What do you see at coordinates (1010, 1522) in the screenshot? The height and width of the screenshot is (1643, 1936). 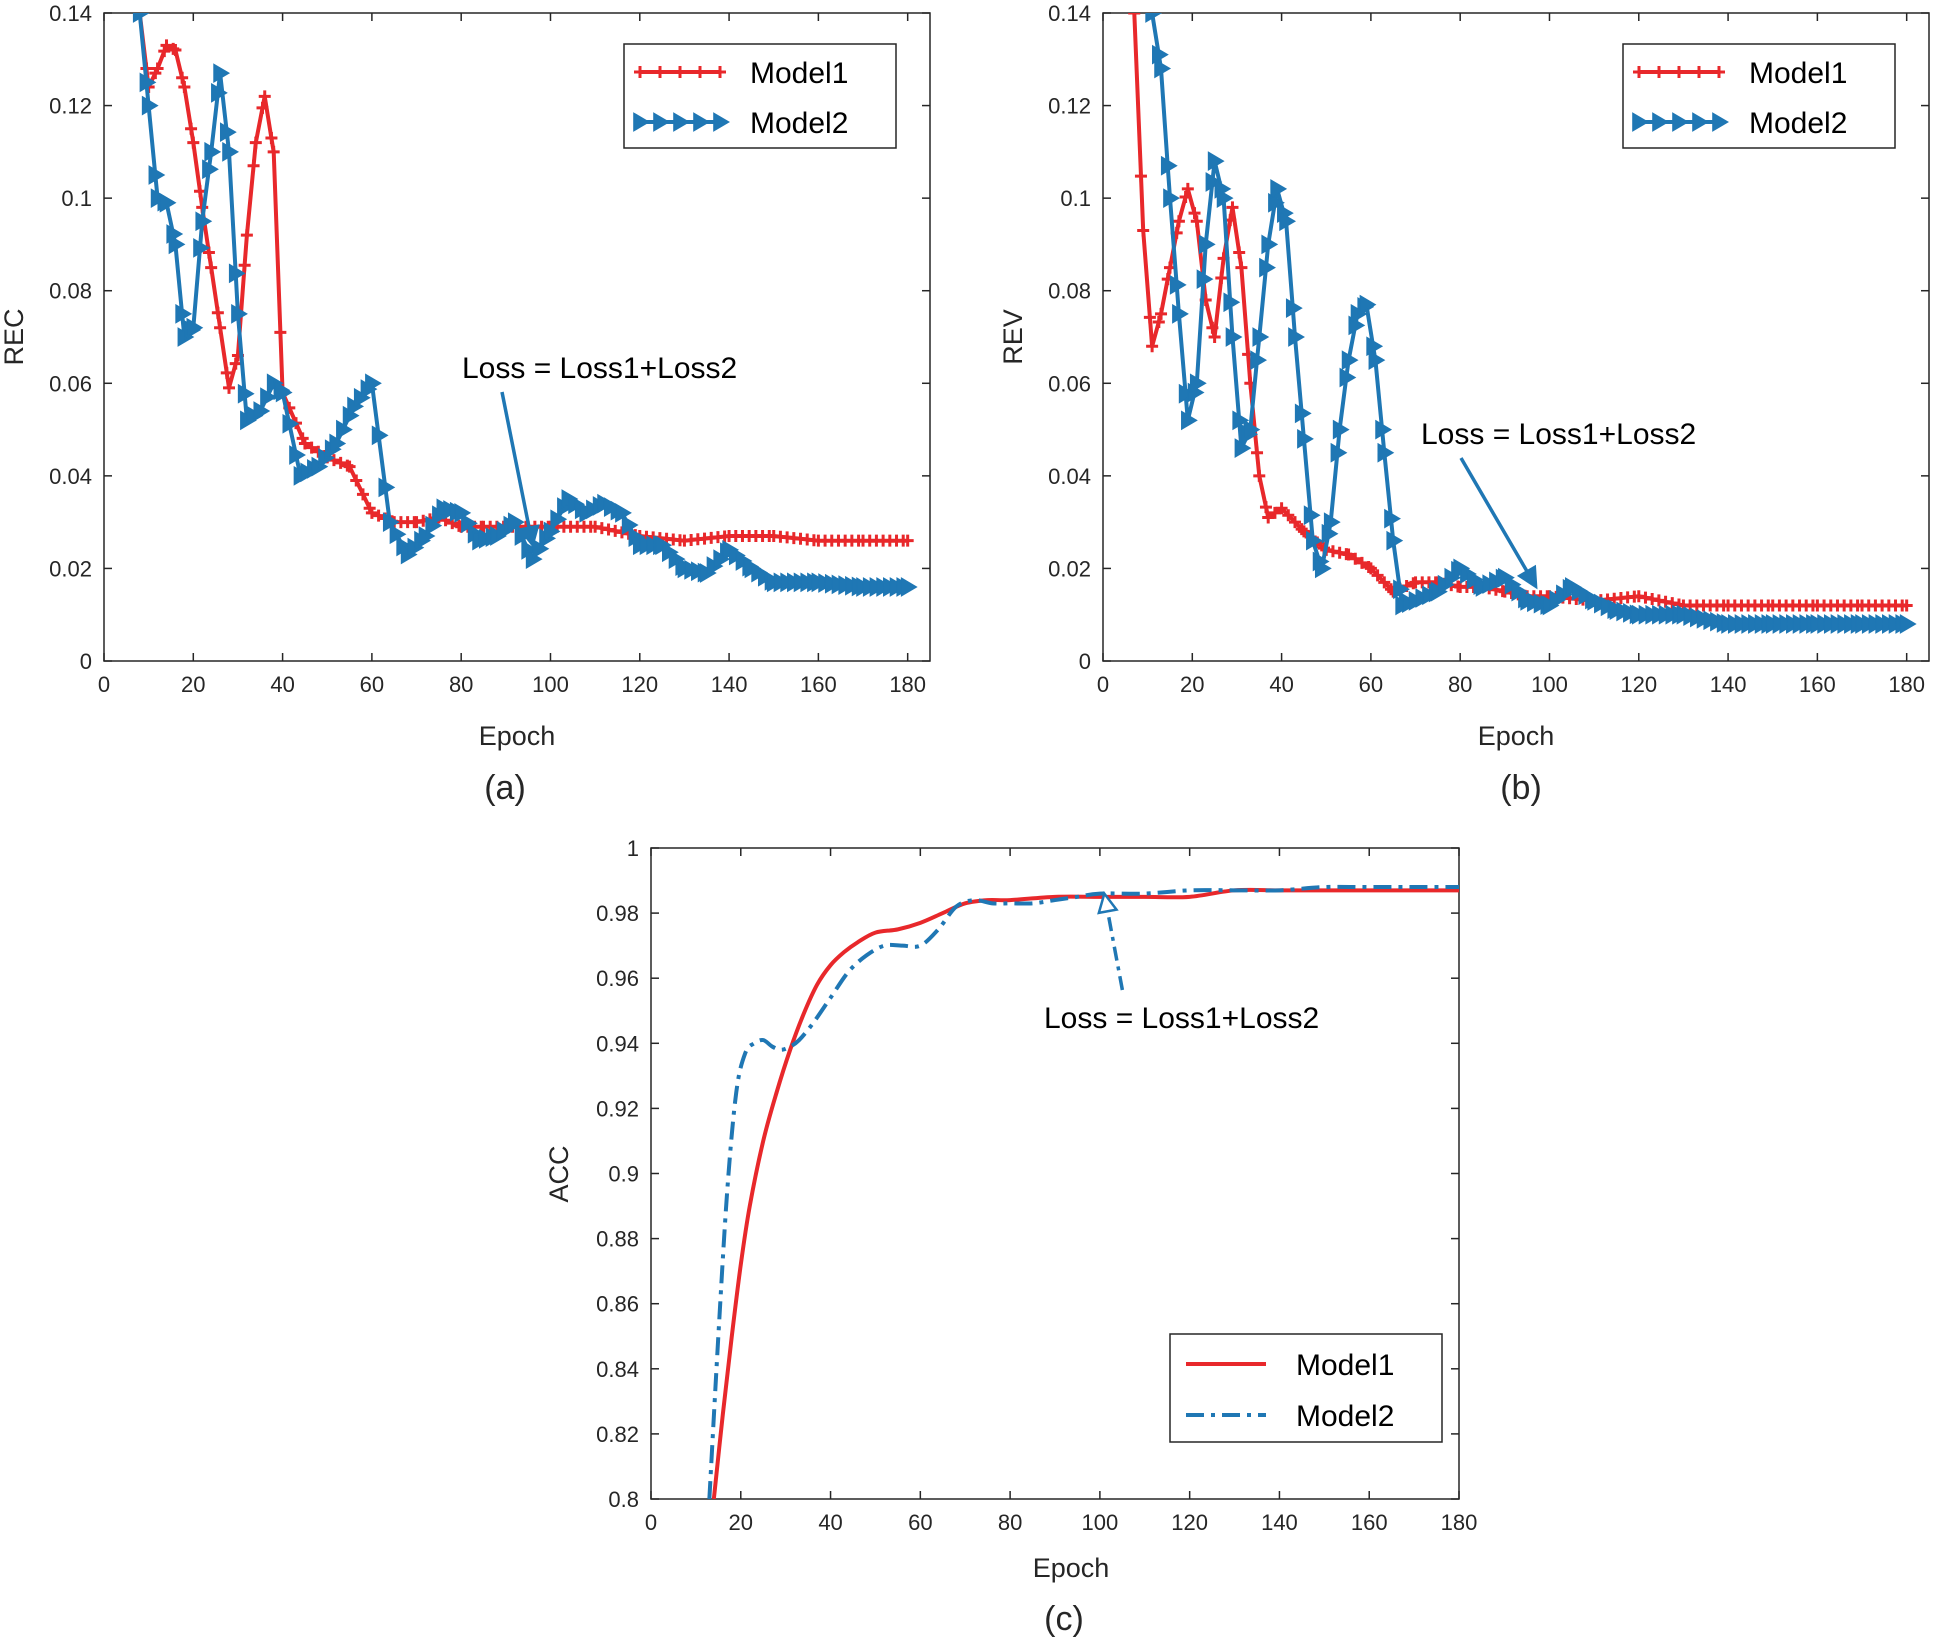 I see `x-tick-label: 80` at bounding box center [1010, 1522].